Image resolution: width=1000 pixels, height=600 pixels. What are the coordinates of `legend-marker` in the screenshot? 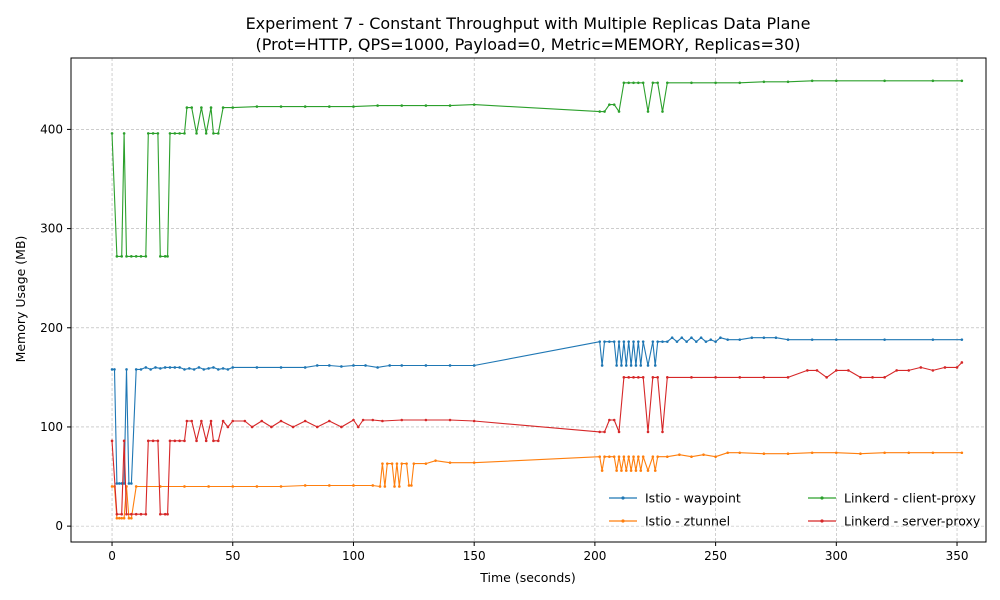 It's located at (822, 498).